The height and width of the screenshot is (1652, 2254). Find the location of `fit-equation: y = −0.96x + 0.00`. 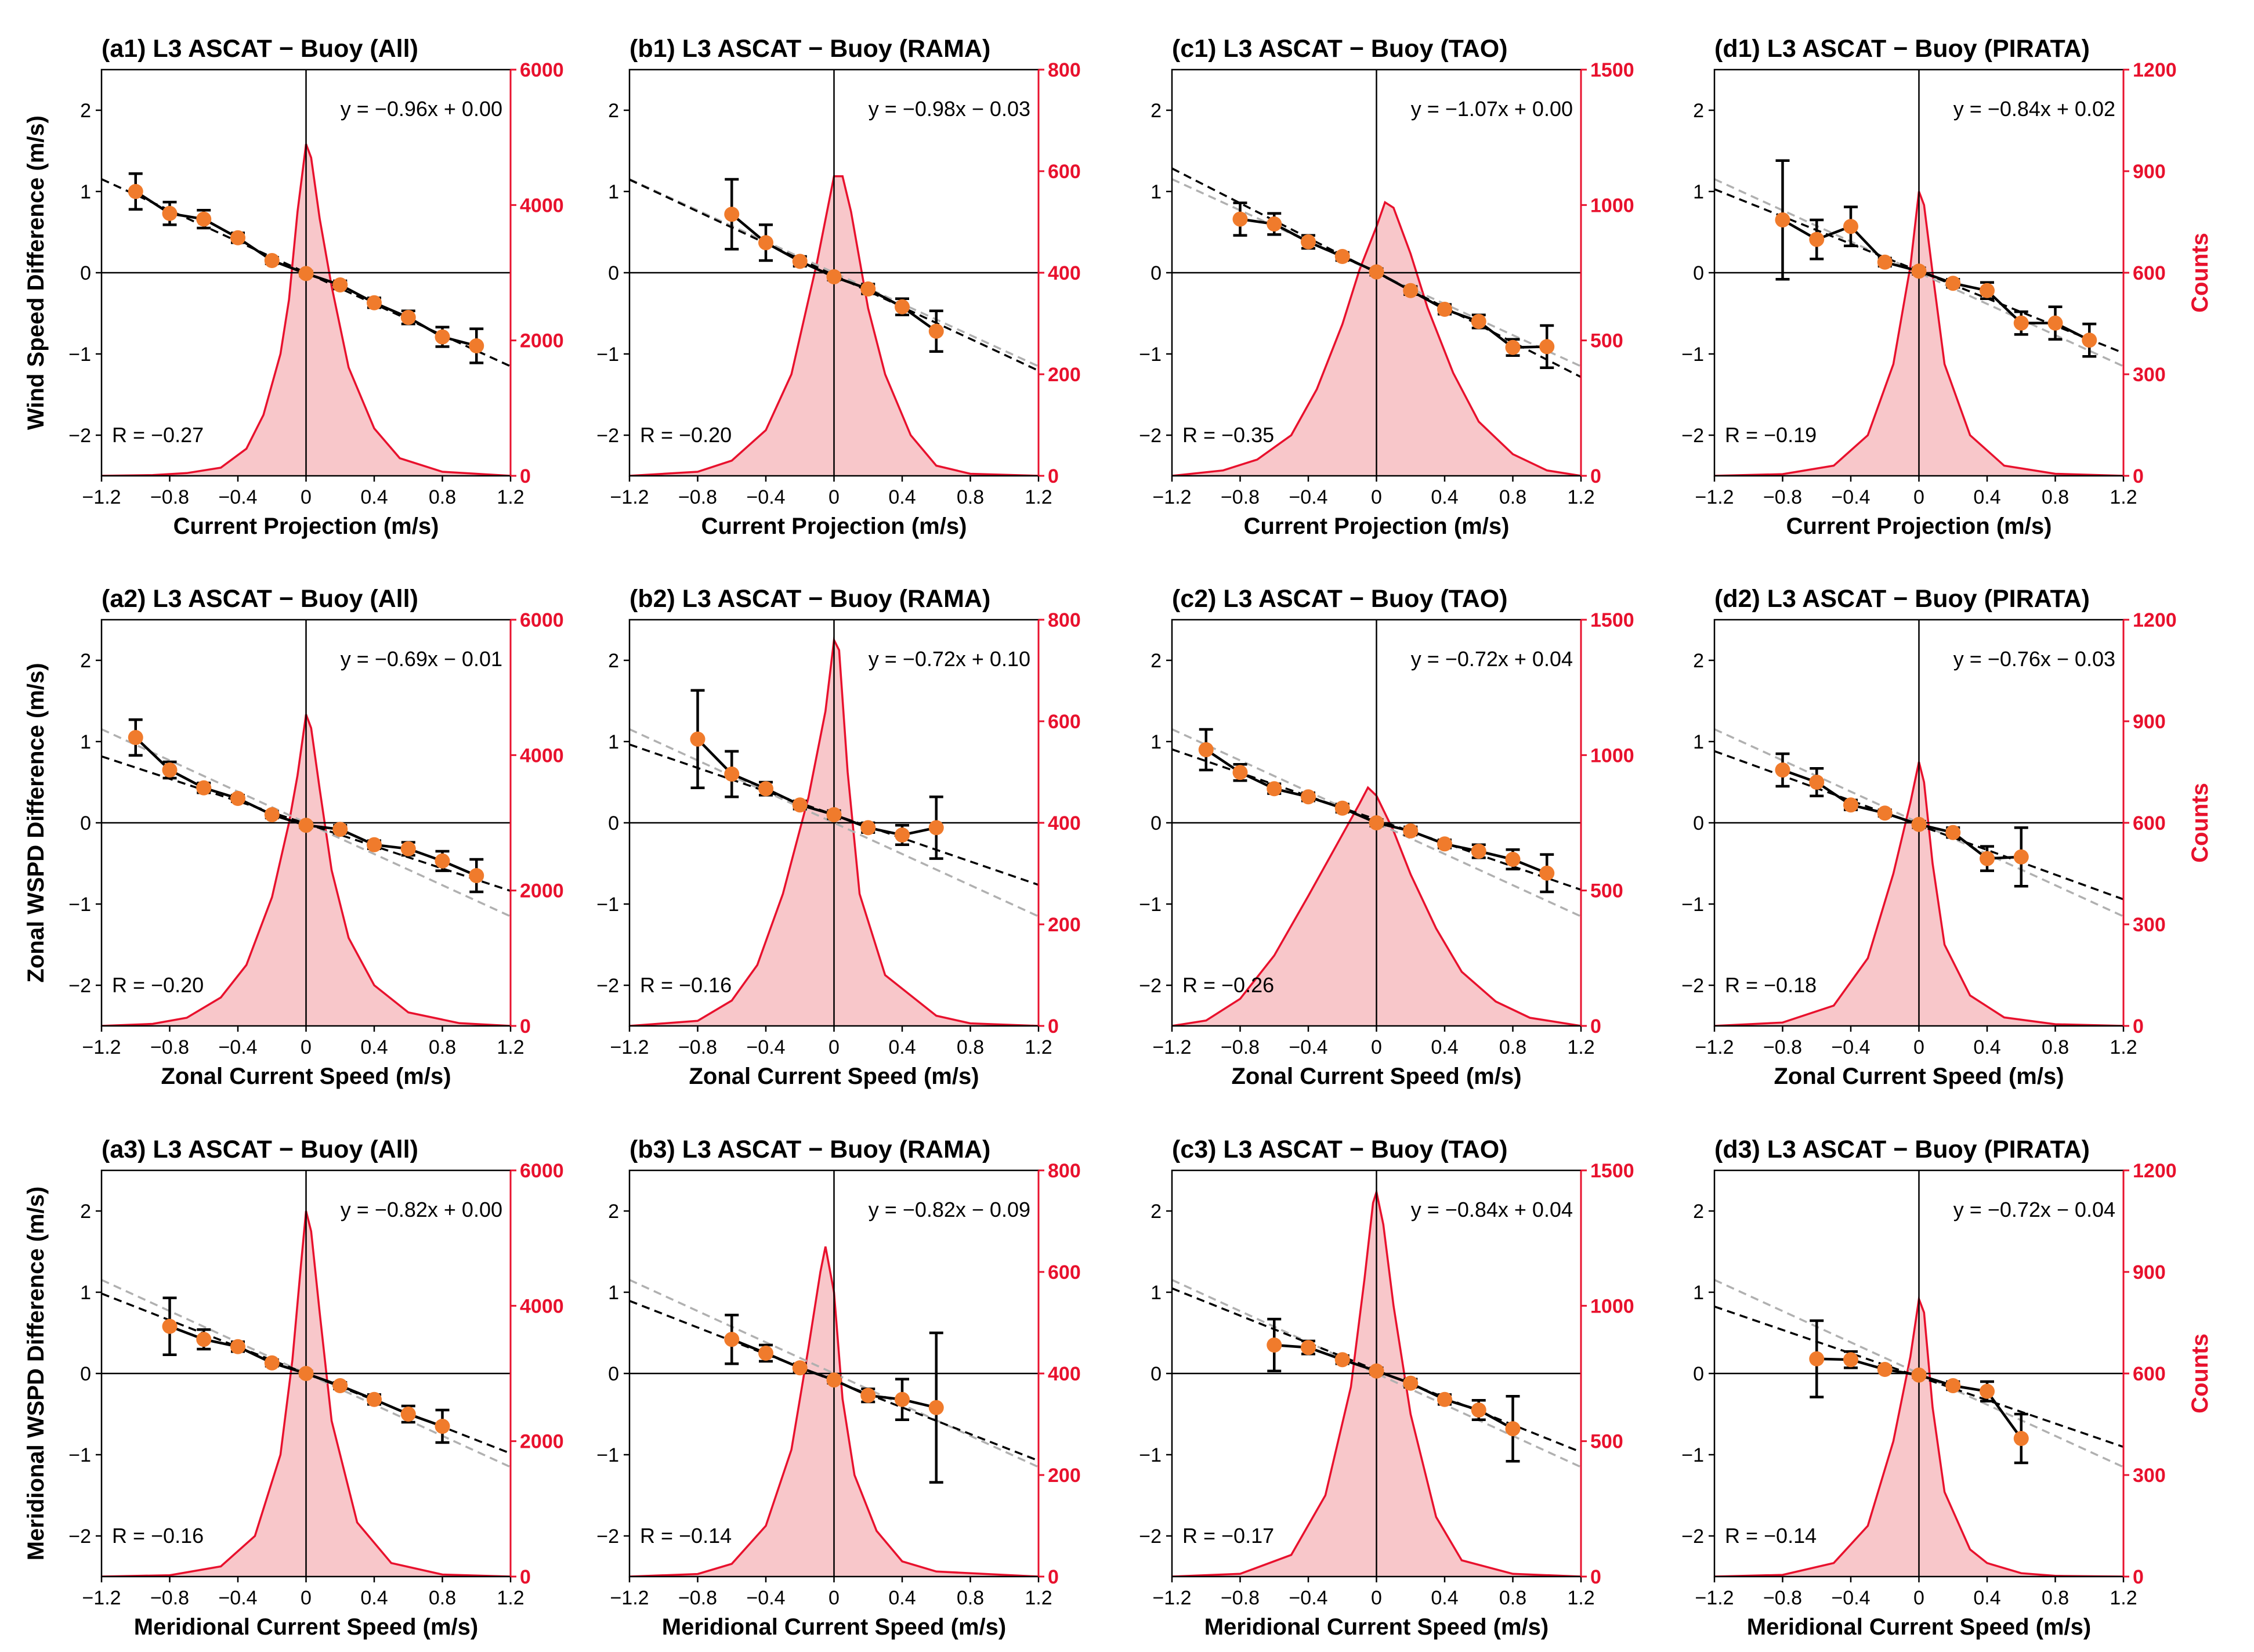

fit-equation: y = −0.96x + 0.00 is located at coordinates (421, 109).